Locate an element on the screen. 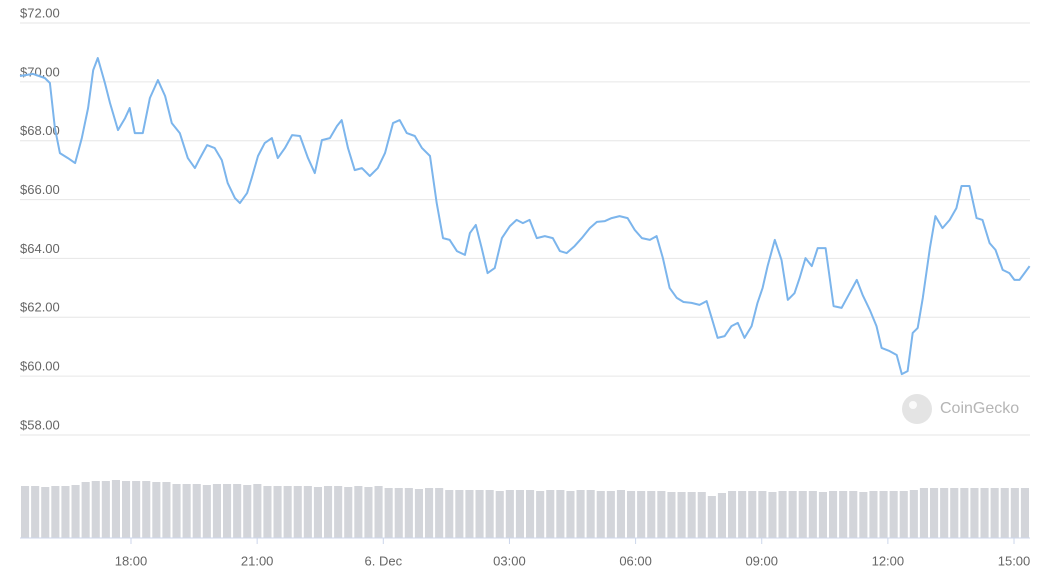  y-tick-label: $68.00 is located at coordinates (40, 130).